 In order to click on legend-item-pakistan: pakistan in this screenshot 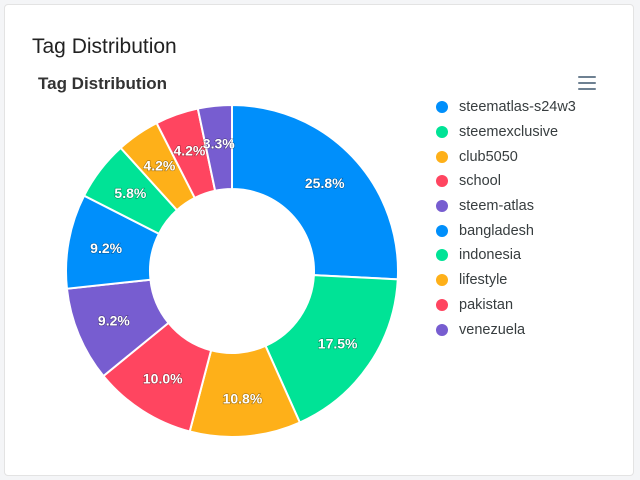, I will do `click(531, 305)`.